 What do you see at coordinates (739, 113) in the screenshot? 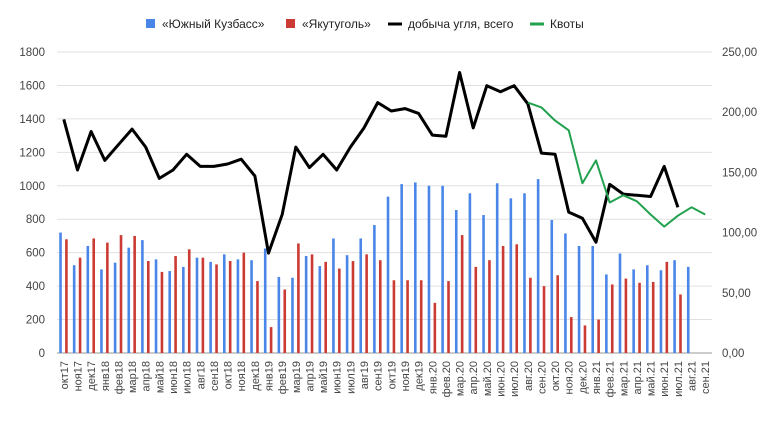
I see `right-tick-label: 200,00` at bounding box center [739, 113].